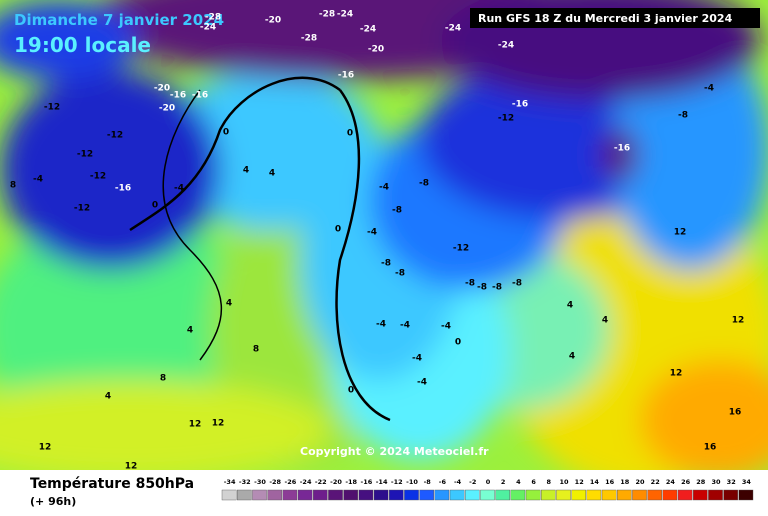 The width and height of the screenshot is (768, 516). Describe the element at coordinates (53, 501) in the screenshot. I see `footer-lead: (+ 96h)` at that location.